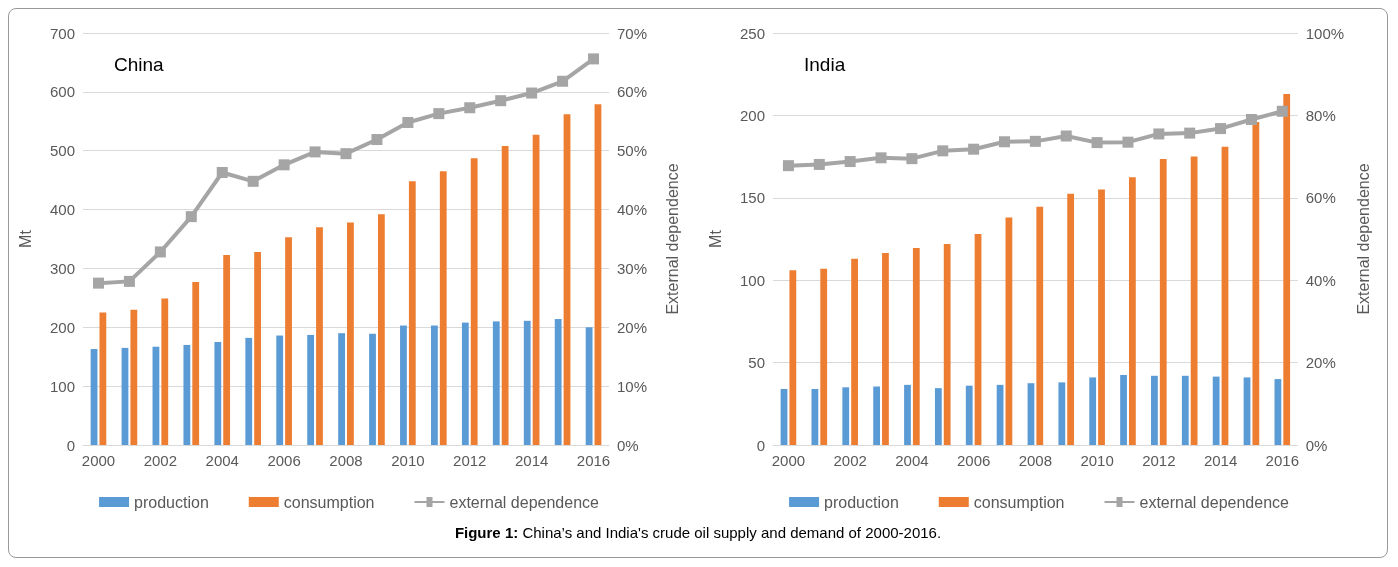 This screenshot has width=1398, height=567. Describe the element at coordinates (825, 64) in the screenshot. I see `text: India` at that location.